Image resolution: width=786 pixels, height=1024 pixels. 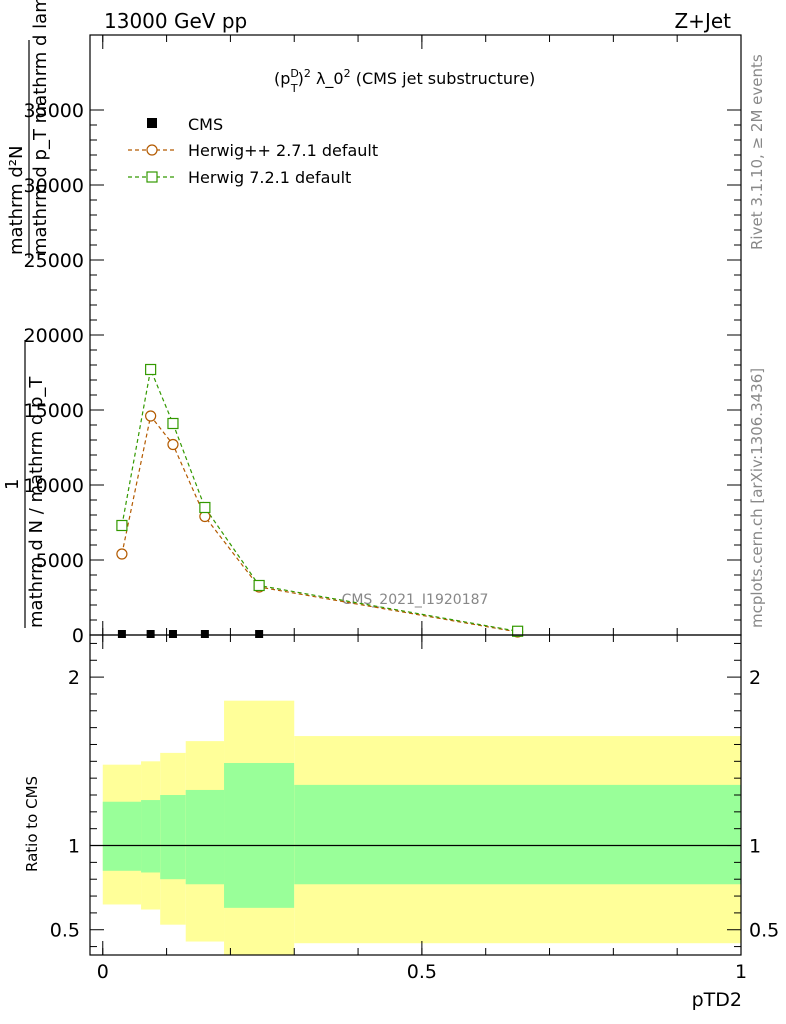 I want to click on ratio-ytick-label-right: 0.5, so click(x=764, y=931).